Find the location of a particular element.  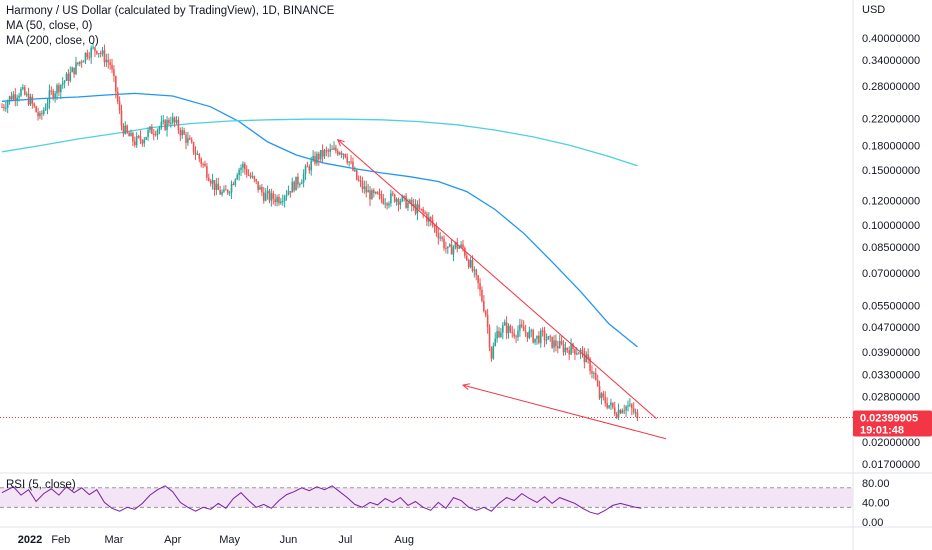

time-tick-label: Jun is located at coordinates (289, 540).